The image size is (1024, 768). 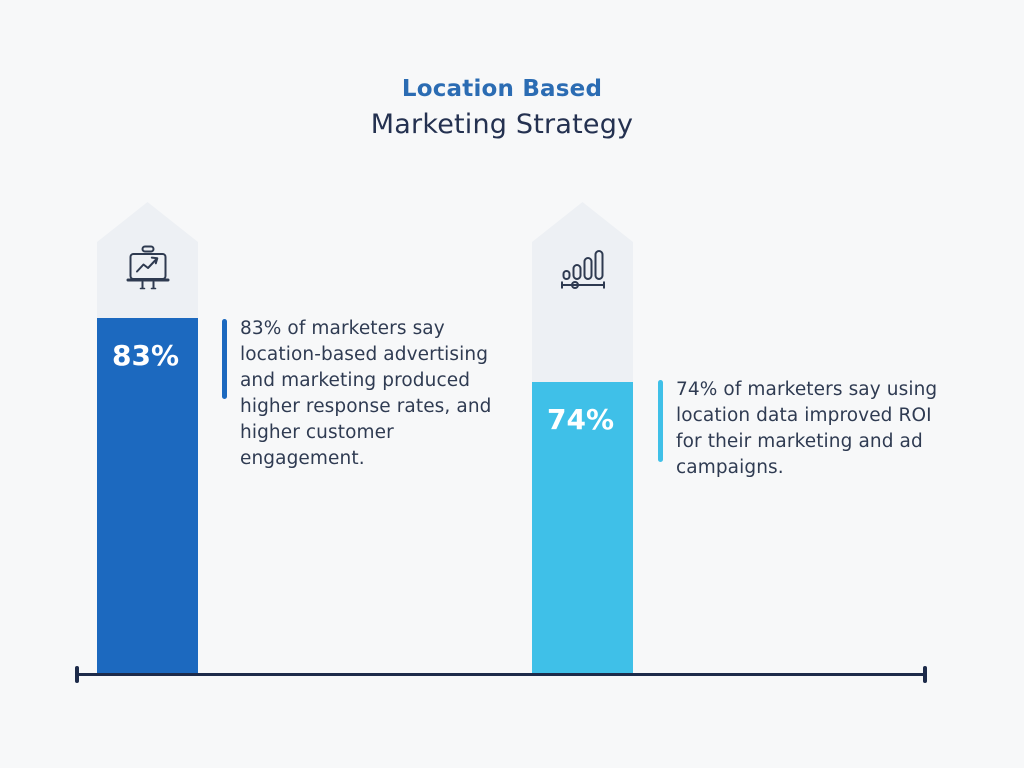 What do you see at coordinates (502, 108) in the screenshot?
I see `page-title: Location Based Marketing Strategy` at bounding box center [502, 108].